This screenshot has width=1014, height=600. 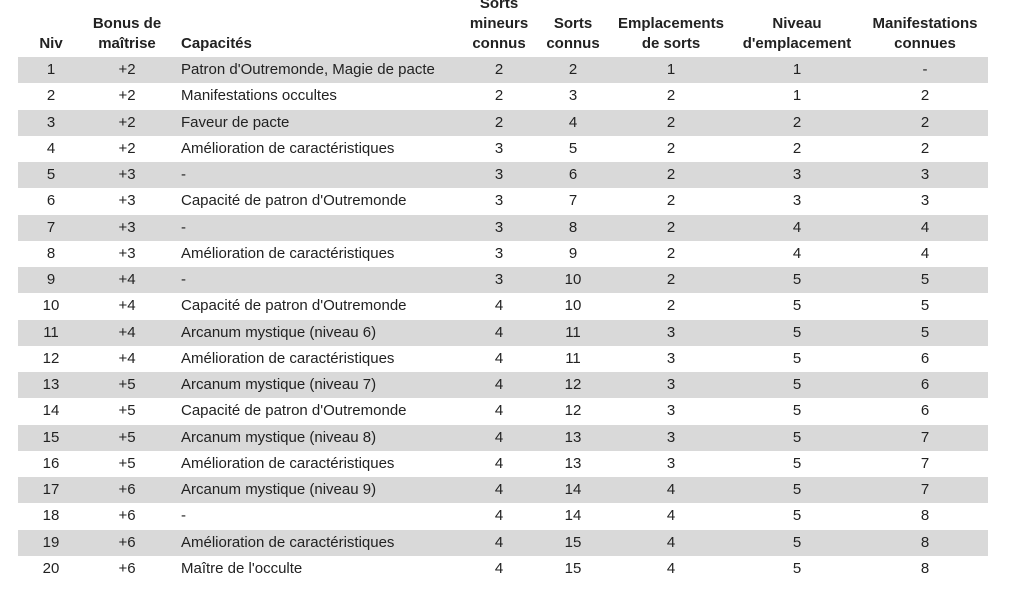 I want to click on table-cell: Arcanum mystique (niveau 8), so click(x=279, y=437).